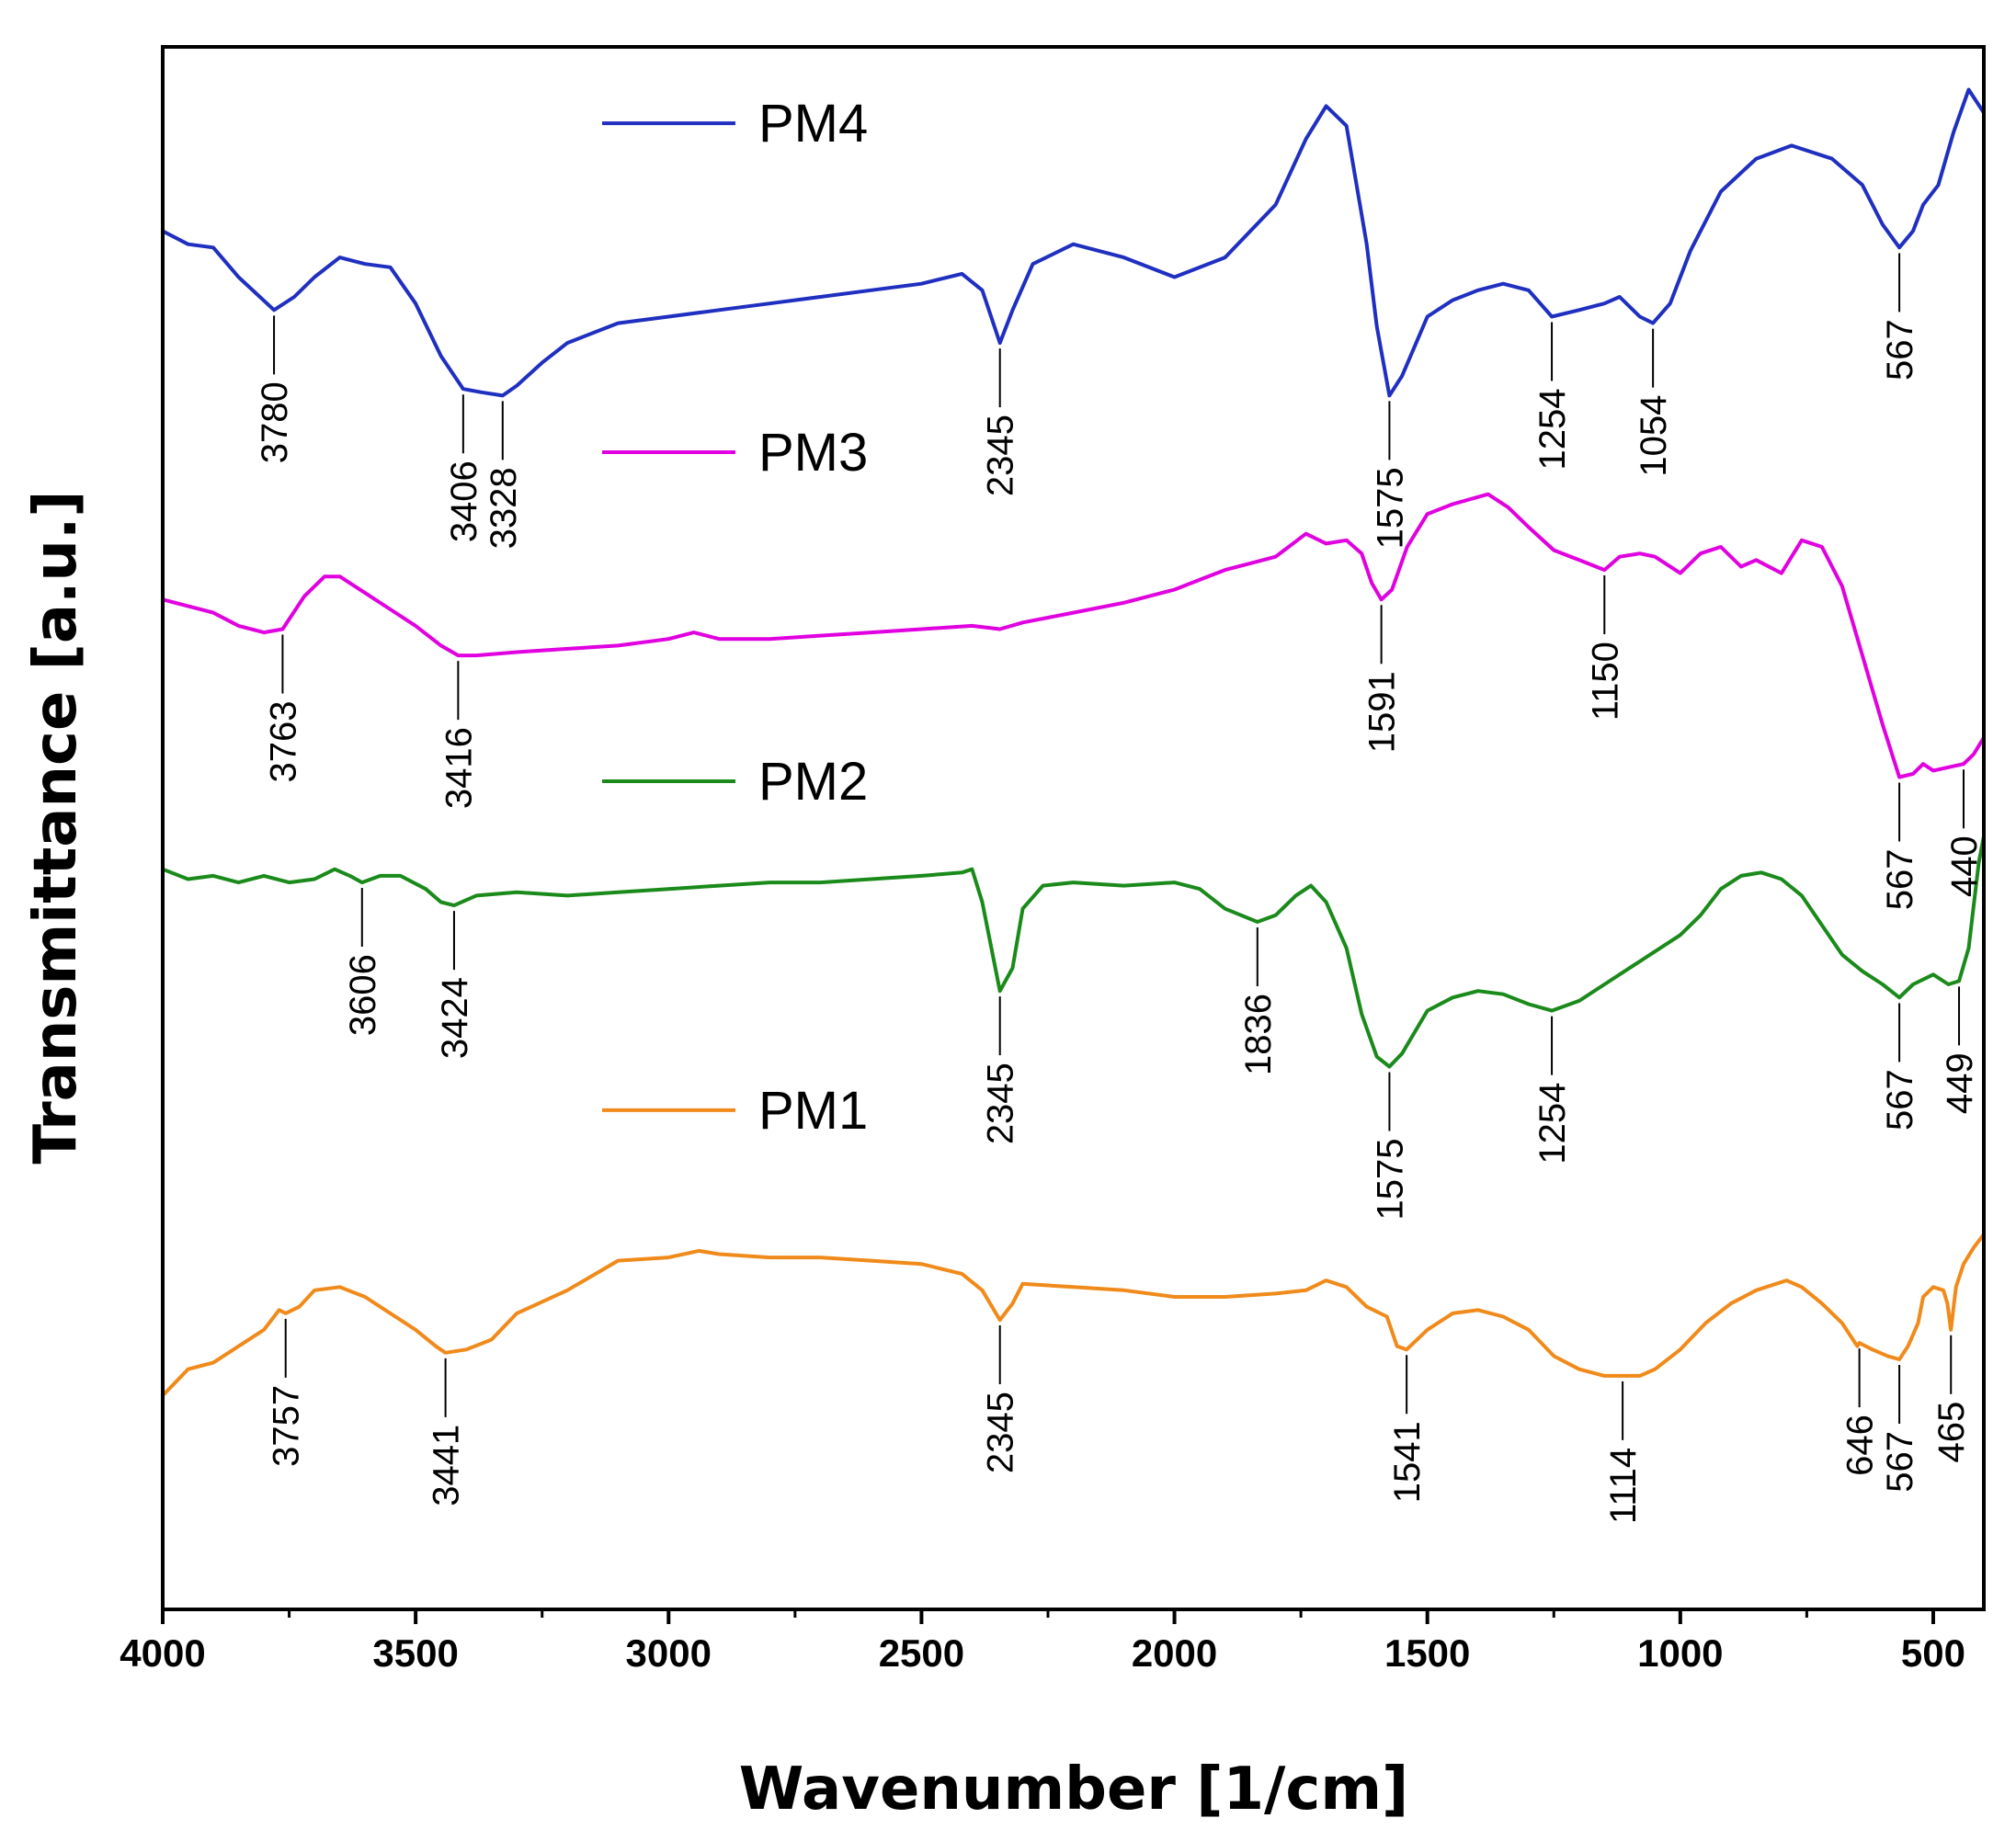  What do you see at coordinates (1427, 1653) in the screenshot?
I see `x-tick-label-1500: 1500` at bounding box center [1427, 1653].